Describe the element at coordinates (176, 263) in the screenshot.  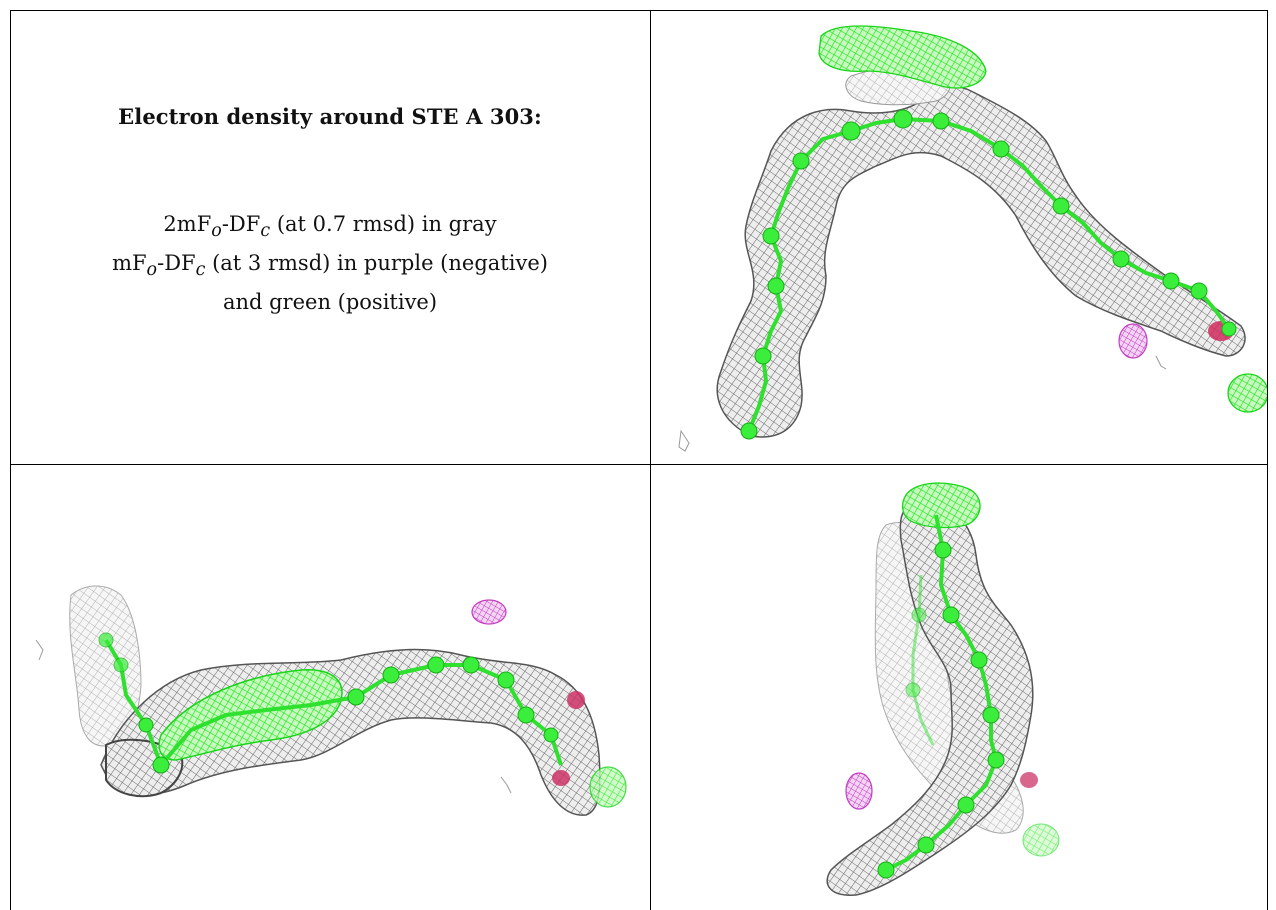
I see `line2-mid: -DF` at that location.